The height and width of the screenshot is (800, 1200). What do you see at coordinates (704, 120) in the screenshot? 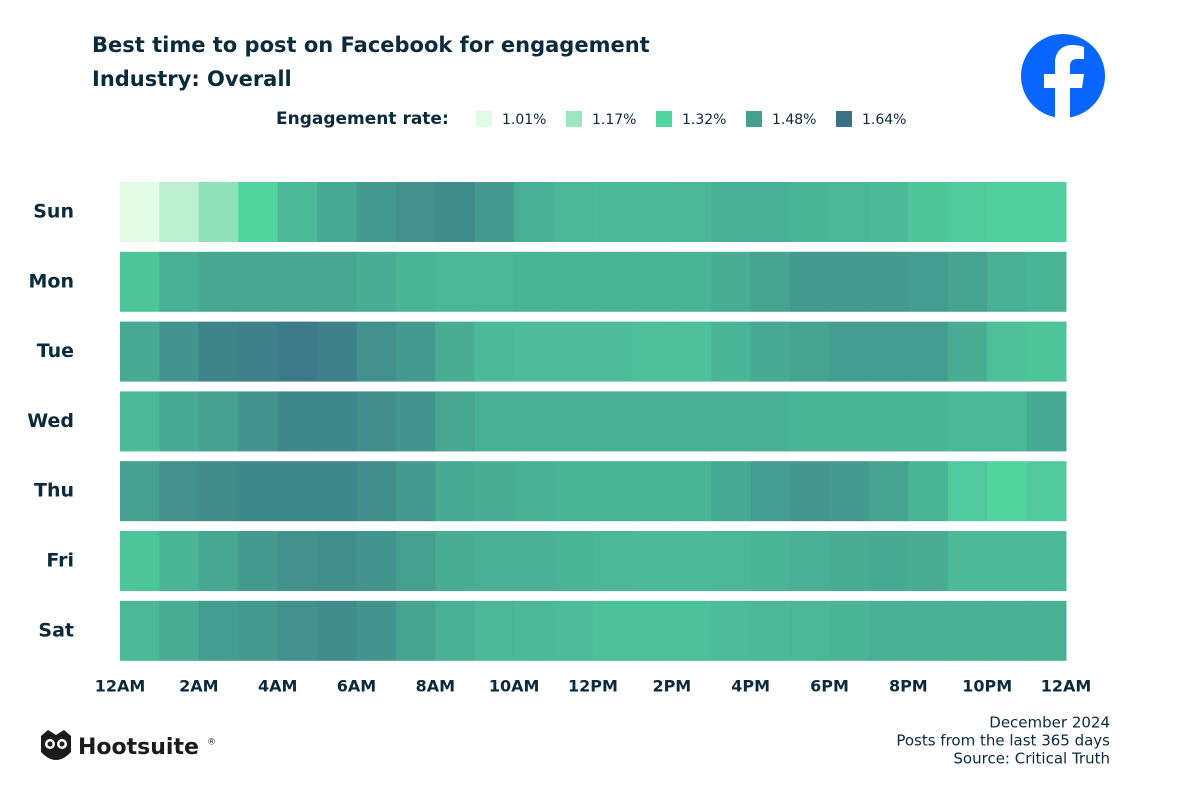
I see `legend-label: 1.32%` at bounding box center [704, 120].